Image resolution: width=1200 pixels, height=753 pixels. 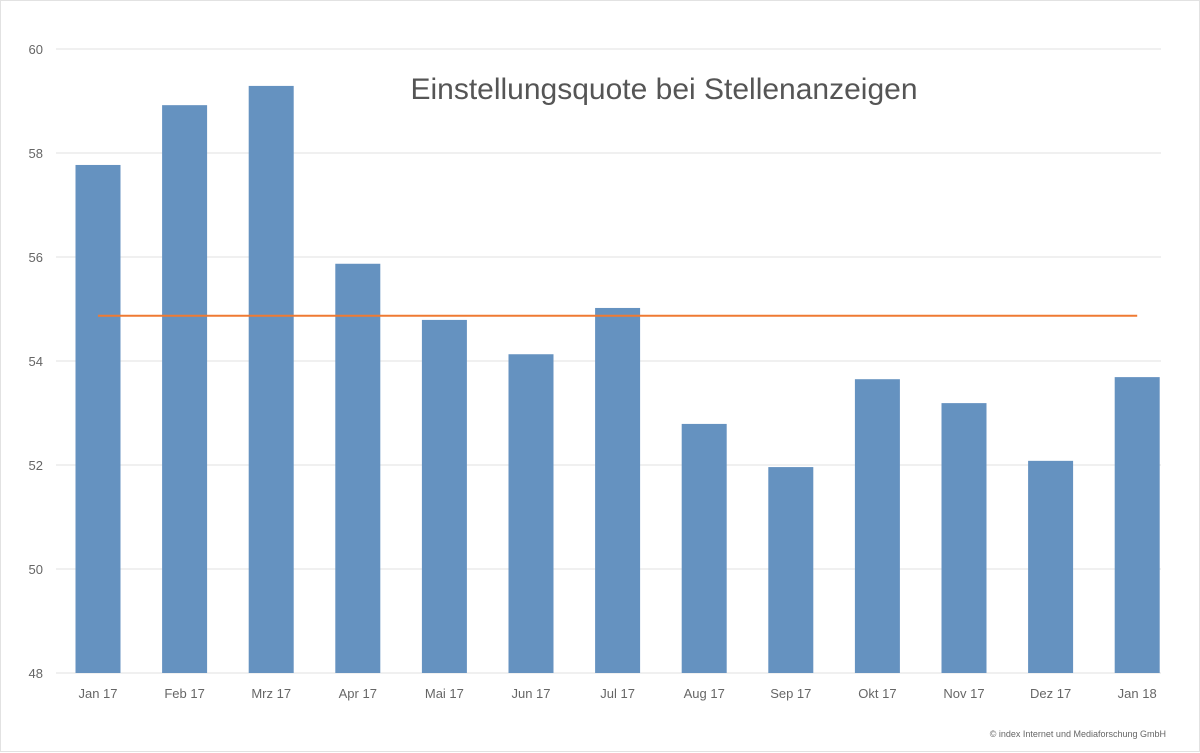 I want to click on x-tick-label: Mrz 17, so click(x=271, y=693).